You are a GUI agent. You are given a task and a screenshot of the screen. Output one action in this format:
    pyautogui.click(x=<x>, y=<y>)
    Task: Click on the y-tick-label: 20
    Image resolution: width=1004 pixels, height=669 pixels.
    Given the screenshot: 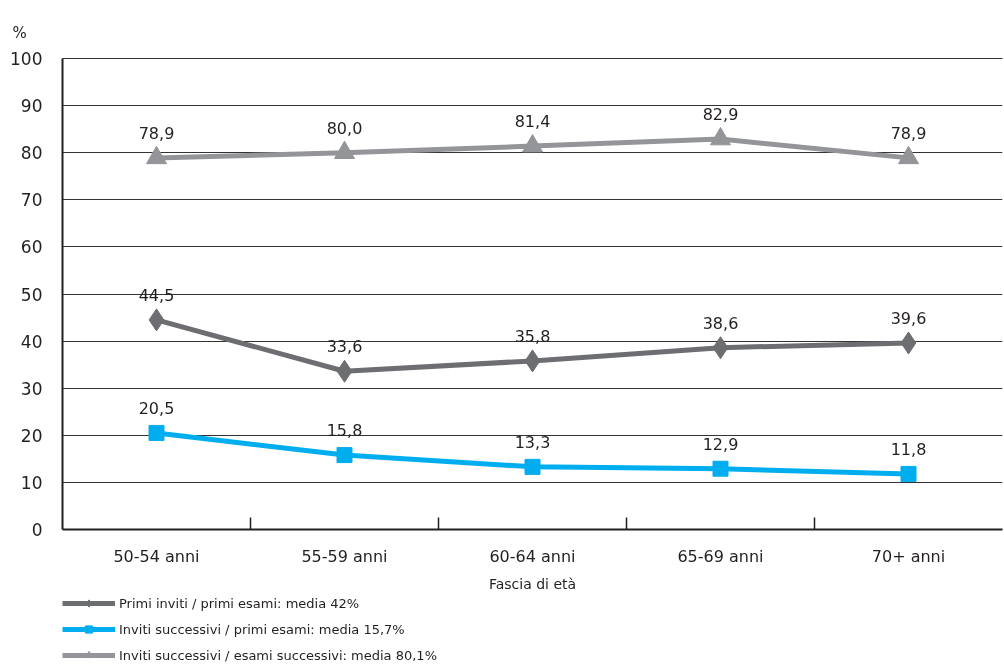 What is the action you would take?
    pyautogui.click(x=31, y=435)
    